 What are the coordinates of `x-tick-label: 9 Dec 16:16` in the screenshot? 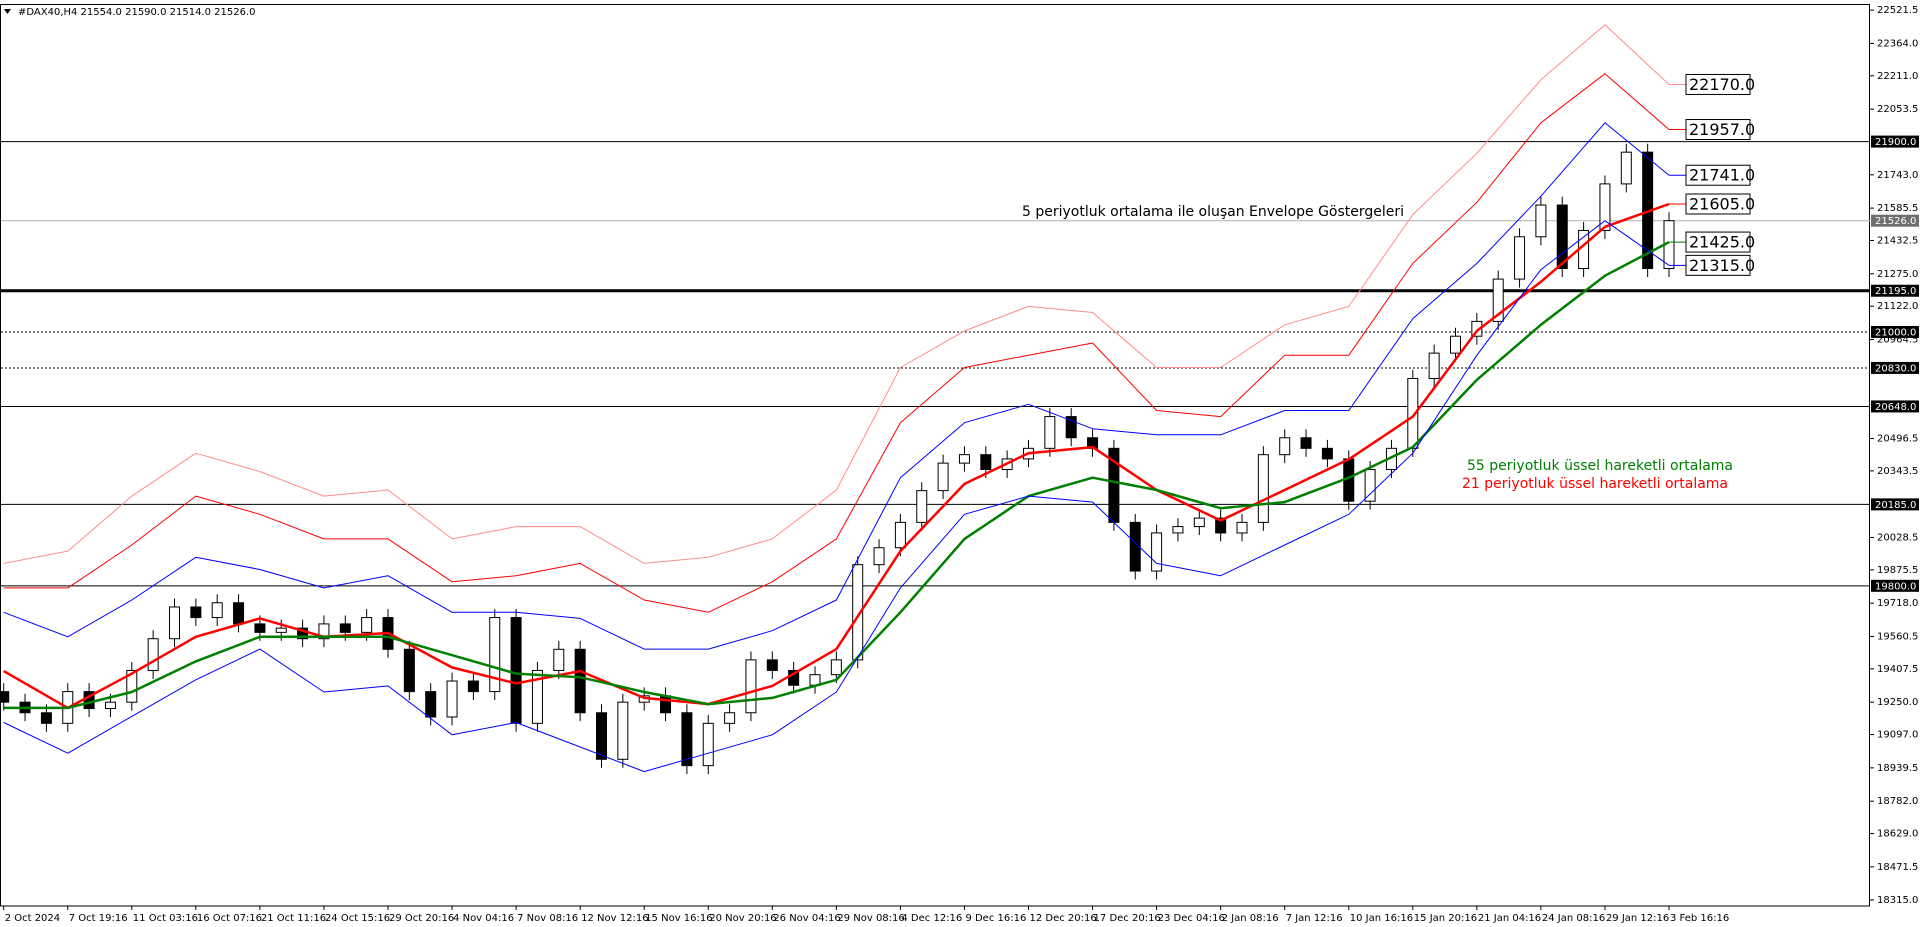 It's located at (995, 918).